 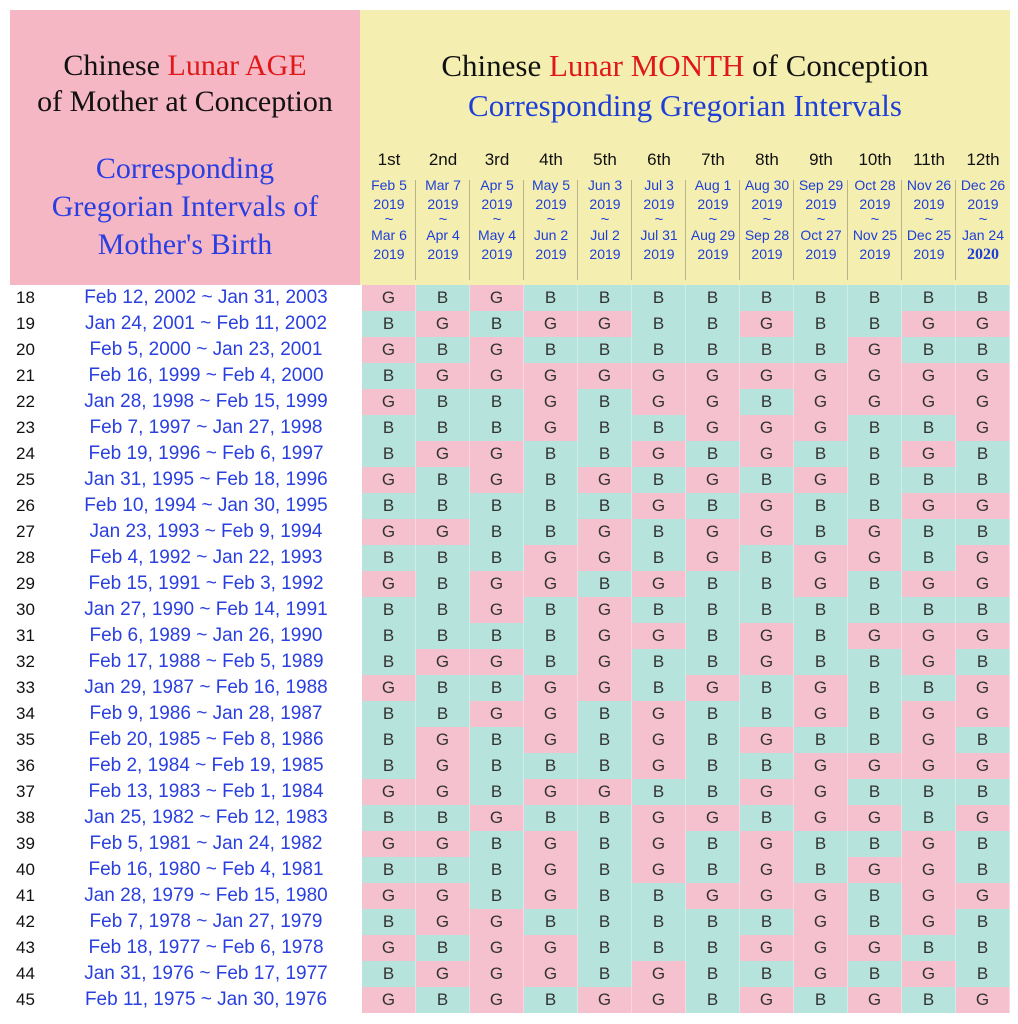 I want to click on birth-interval: Feb 16, 1999 ~ Feb 4, 2000, so click(x=206, y=375).